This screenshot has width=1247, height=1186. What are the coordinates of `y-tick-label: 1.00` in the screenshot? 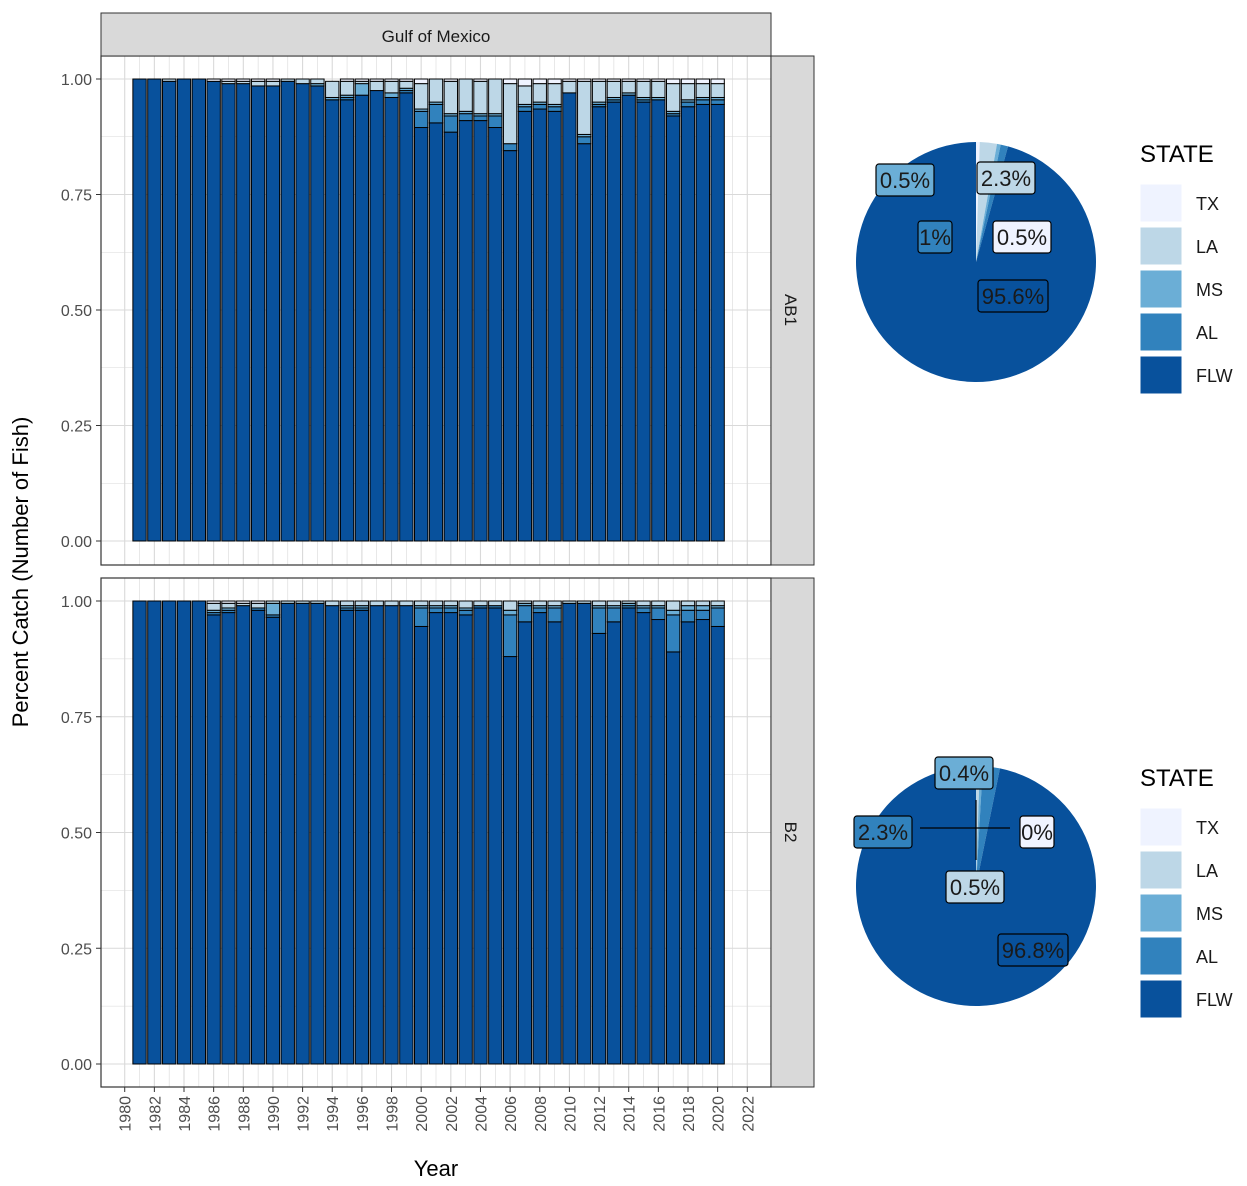 It's located at (76, 80).